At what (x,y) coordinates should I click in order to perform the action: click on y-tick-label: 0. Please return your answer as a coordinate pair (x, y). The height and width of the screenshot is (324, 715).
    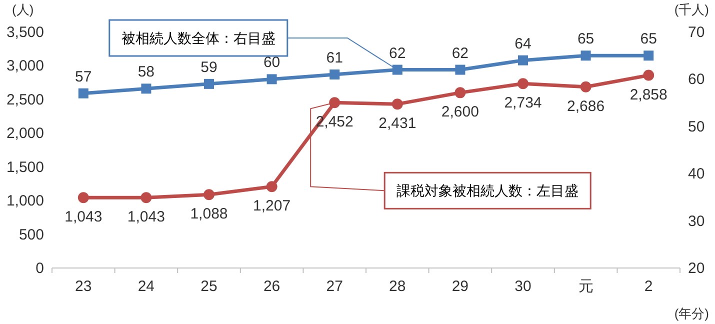
    Looking at the image, I should click on (40, 268).